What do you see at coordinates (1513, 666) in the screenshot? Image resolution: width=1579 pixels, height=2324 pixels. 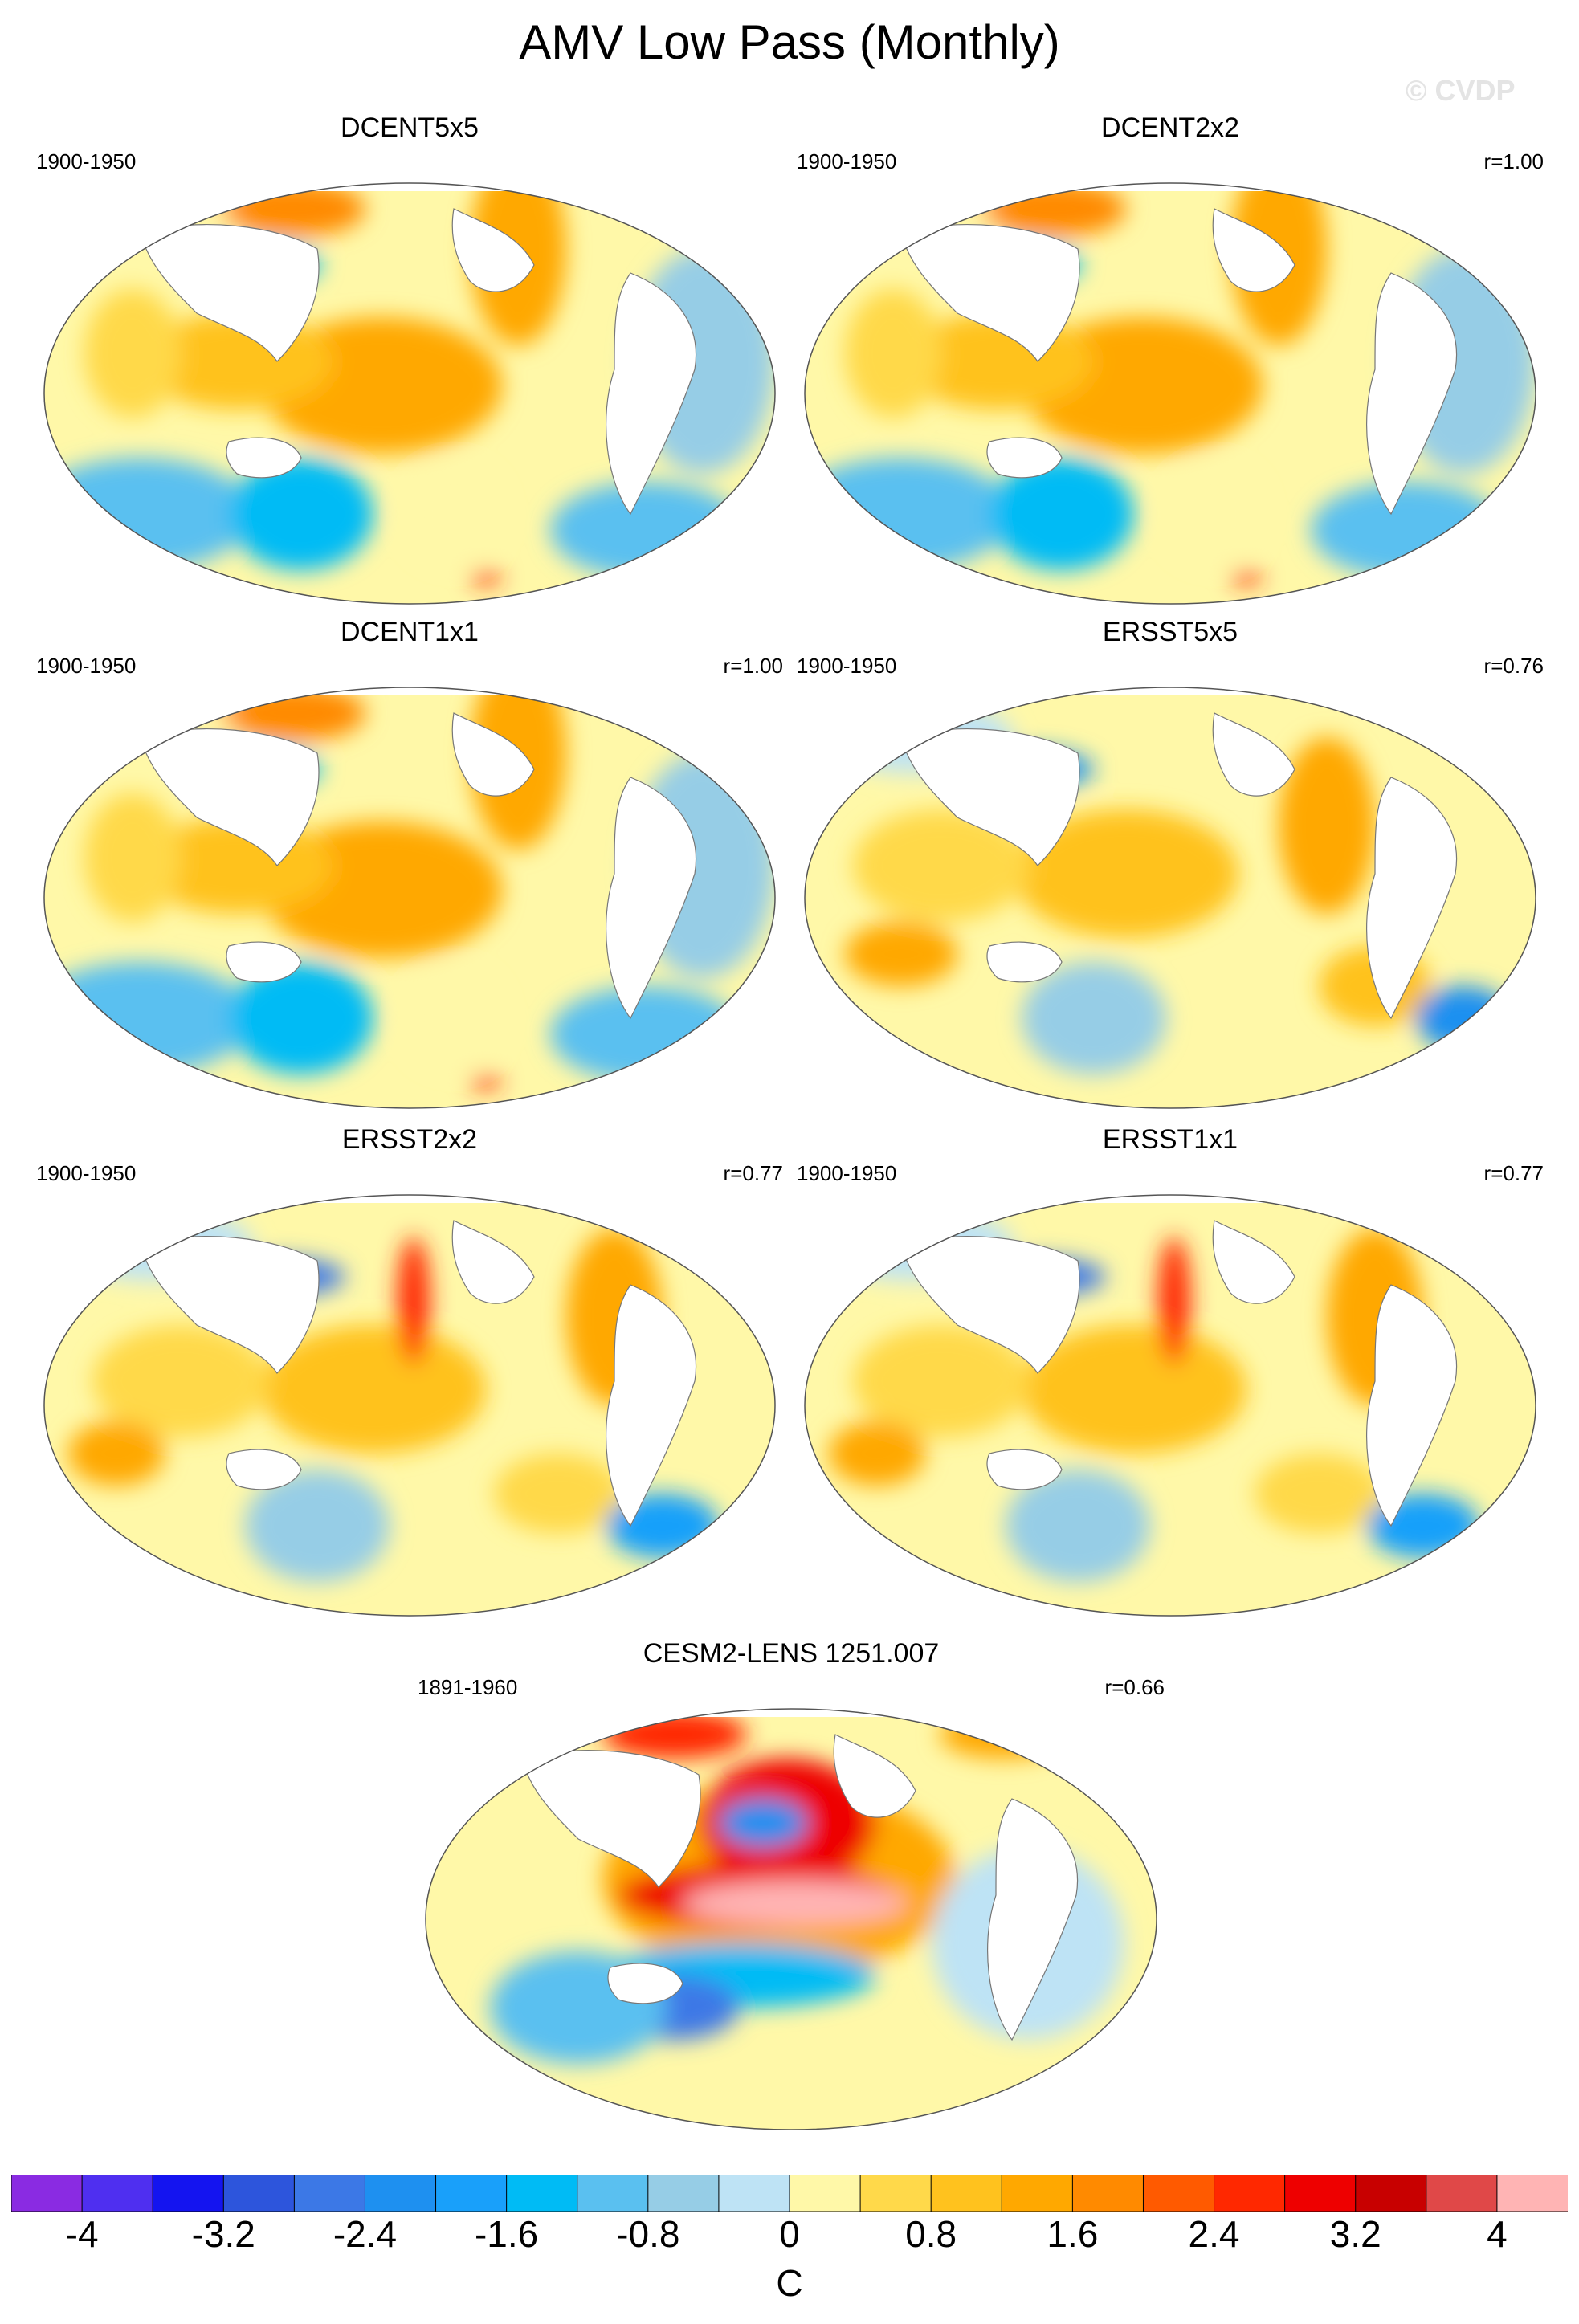 I see `panel-correlation: r=0.76` at bounding box center [1513, 666].